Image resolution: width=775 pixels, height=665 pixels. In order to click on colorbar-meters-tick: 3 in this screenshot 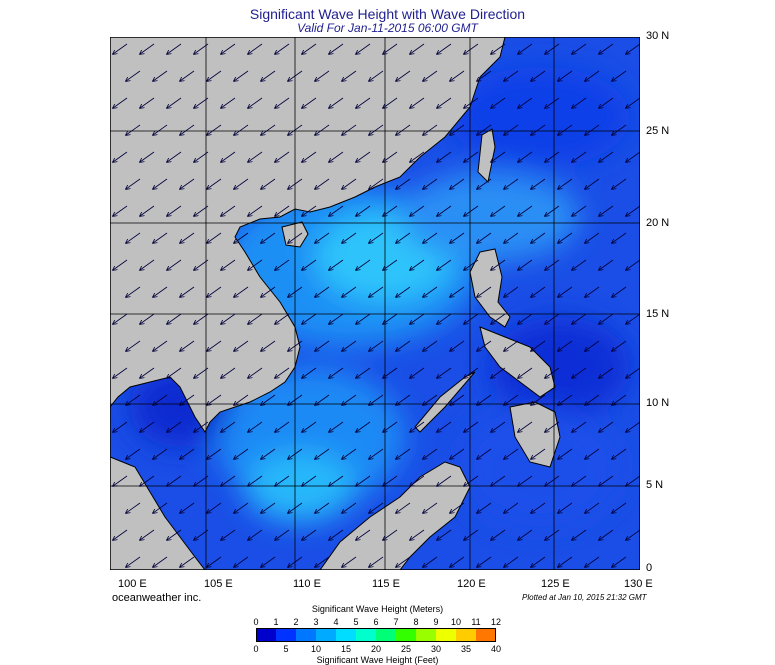, I will do `click(316, 622)`.